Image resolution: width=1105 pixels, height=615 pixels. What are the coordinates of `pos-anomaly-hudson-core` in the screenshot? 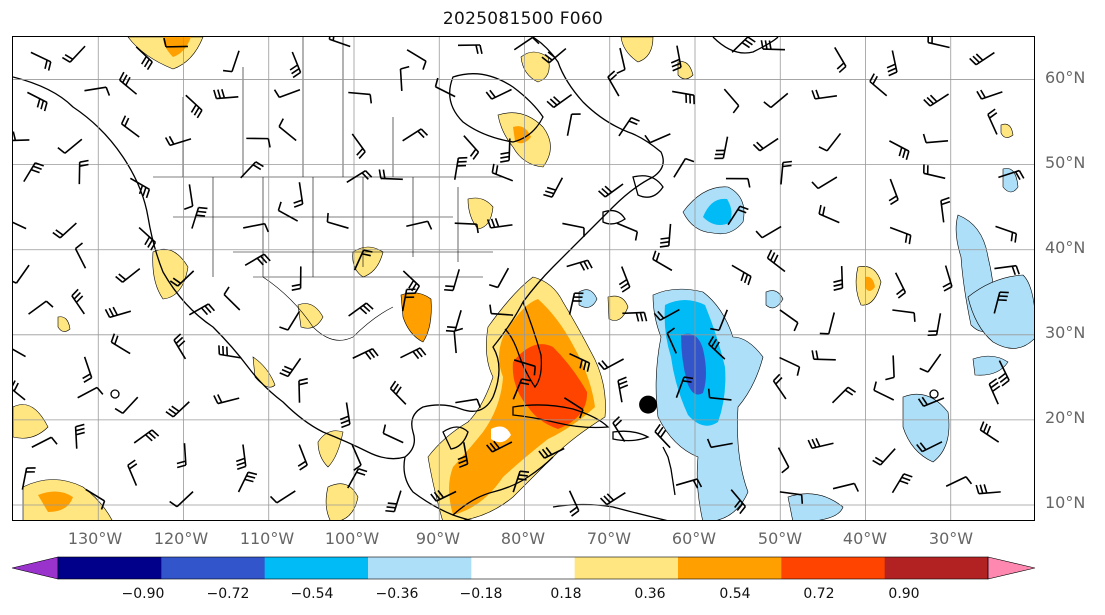 It's located at (522, 135).